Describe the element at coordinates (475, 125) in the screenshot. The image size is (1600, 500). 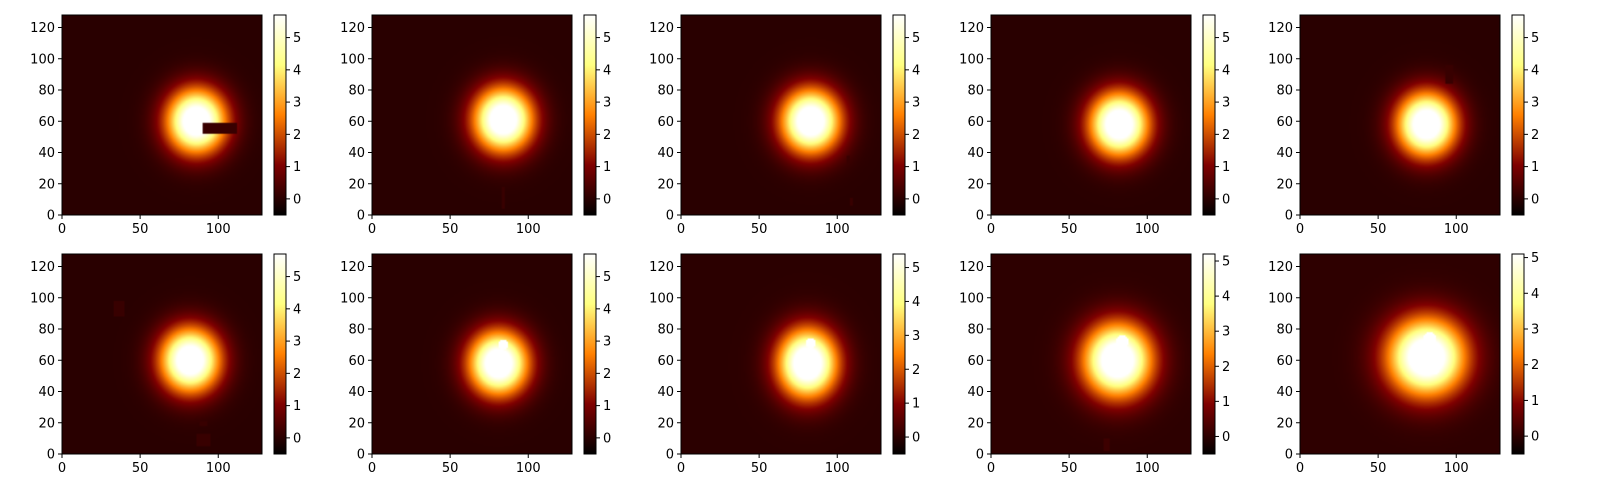
I see `heatmap-panel-2: 0 50 100 0 20 40 60 80 100 120 0 1 2 3 4 5` at that location.